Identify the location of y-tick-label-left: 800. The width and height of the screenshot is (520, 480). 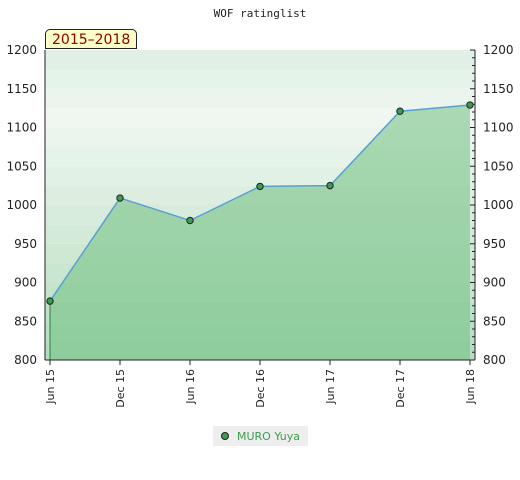
(25, 360).